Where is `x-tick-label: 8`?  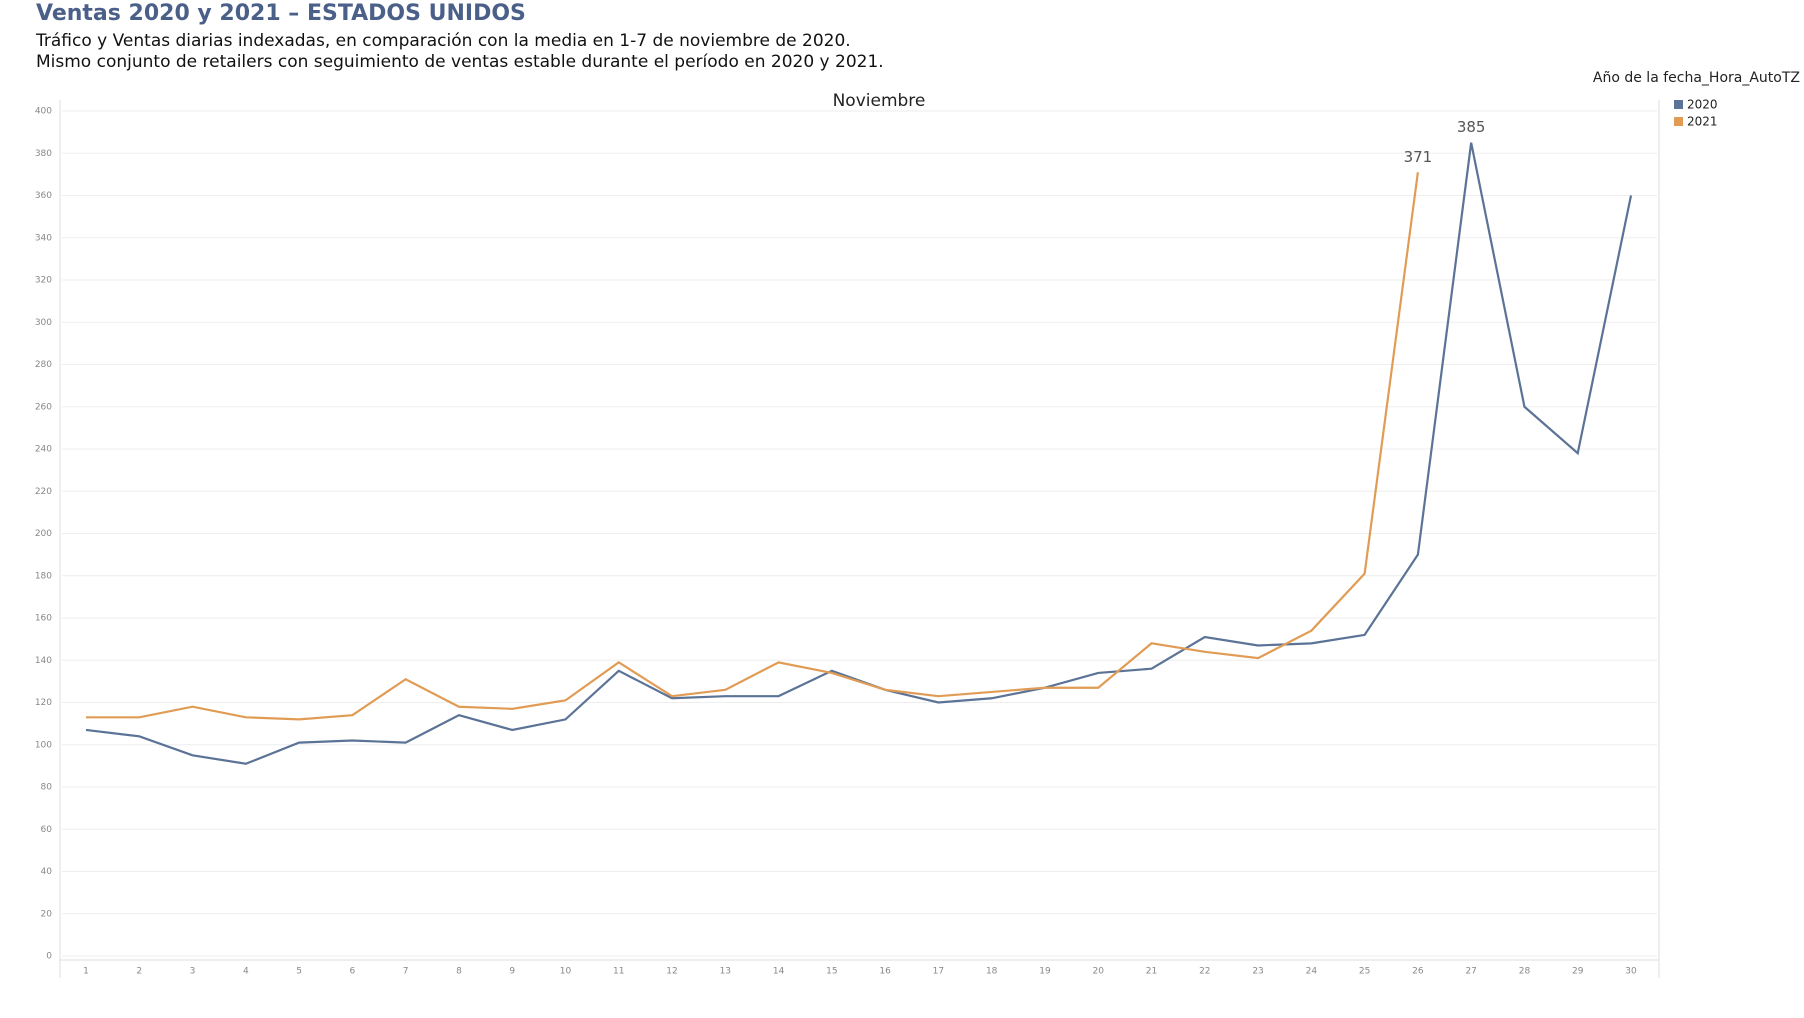
x-tick-label: 8 is located at coordinates (459, 972).